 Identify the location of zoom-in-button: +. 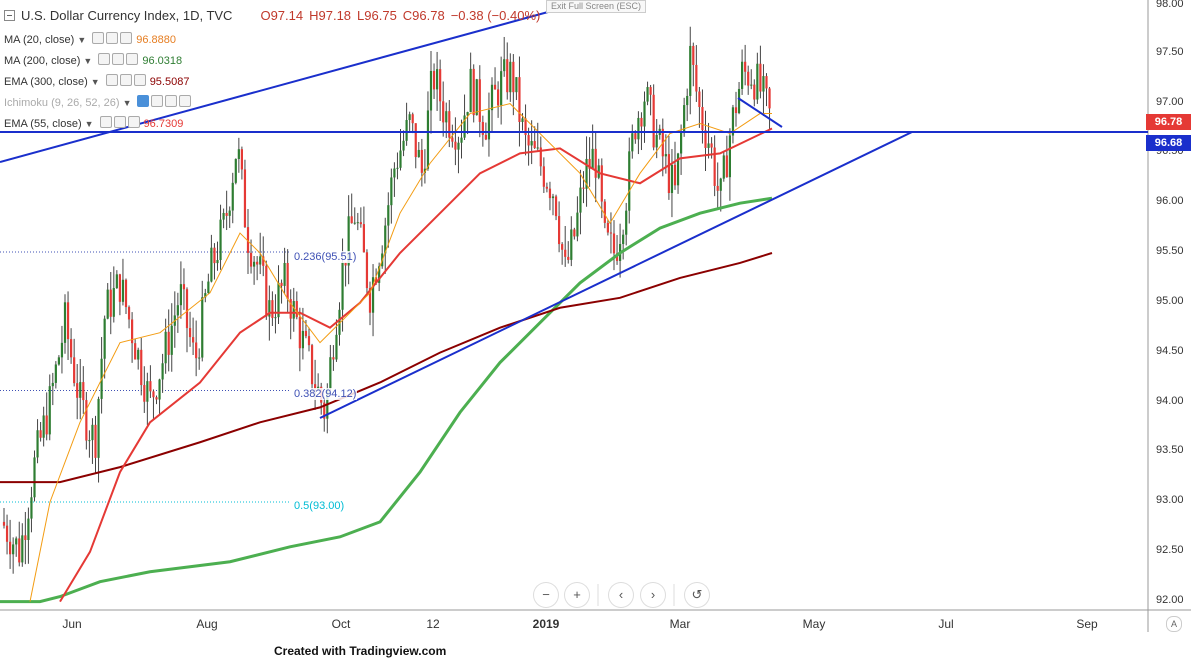
(577, 595).